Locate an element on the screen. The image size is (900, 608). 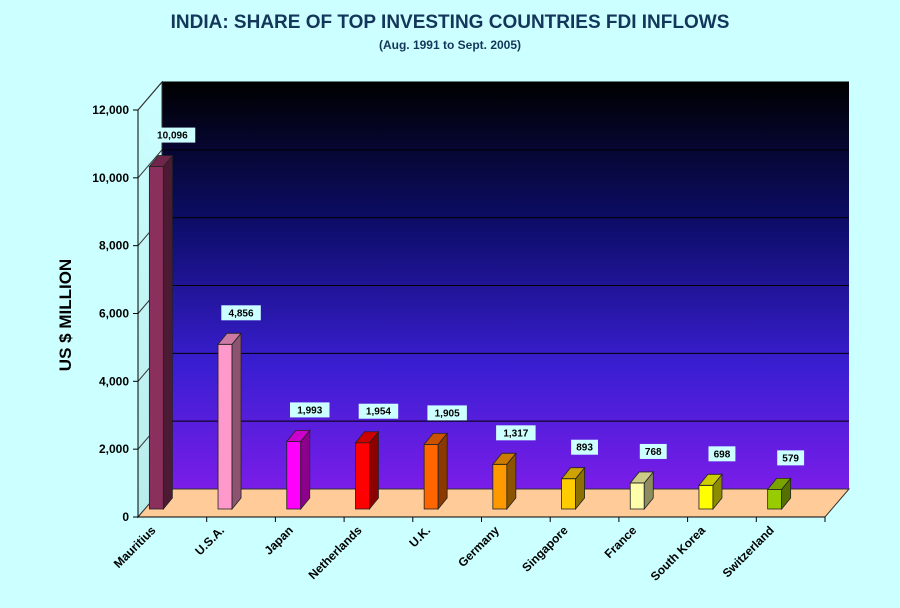
data-label: 1,905 is located at coordinates (447, 413).